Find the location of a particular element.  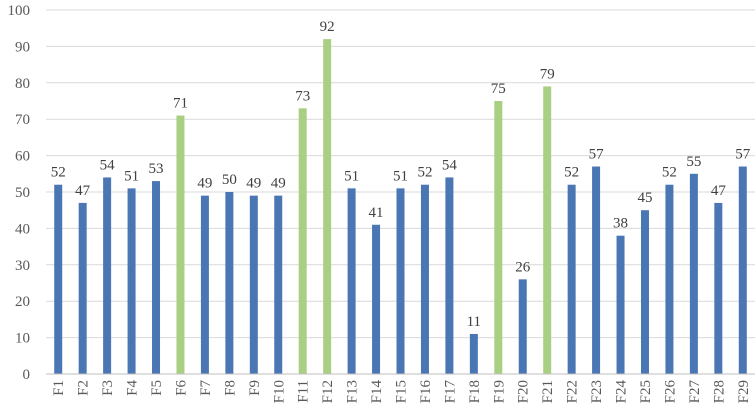

bar-F2 is located at coordinates (82, 288).